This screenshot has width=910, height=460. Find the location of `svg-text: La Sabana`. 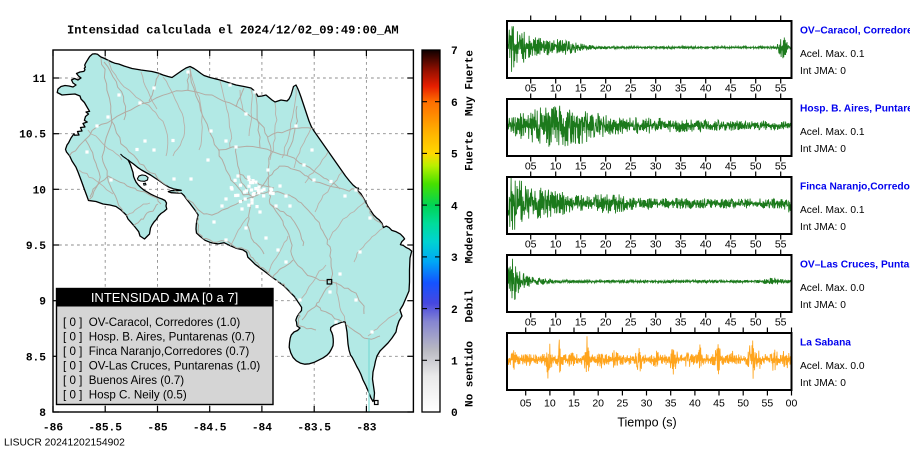

svg-text: La Sabana is located at coordinates (825, 343).